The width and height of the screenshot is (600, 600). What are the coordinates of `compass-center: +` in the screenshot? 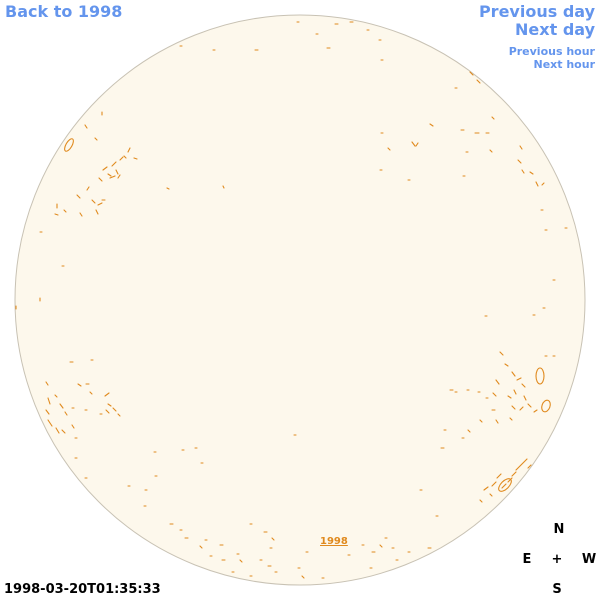 It's located at (557, 559).